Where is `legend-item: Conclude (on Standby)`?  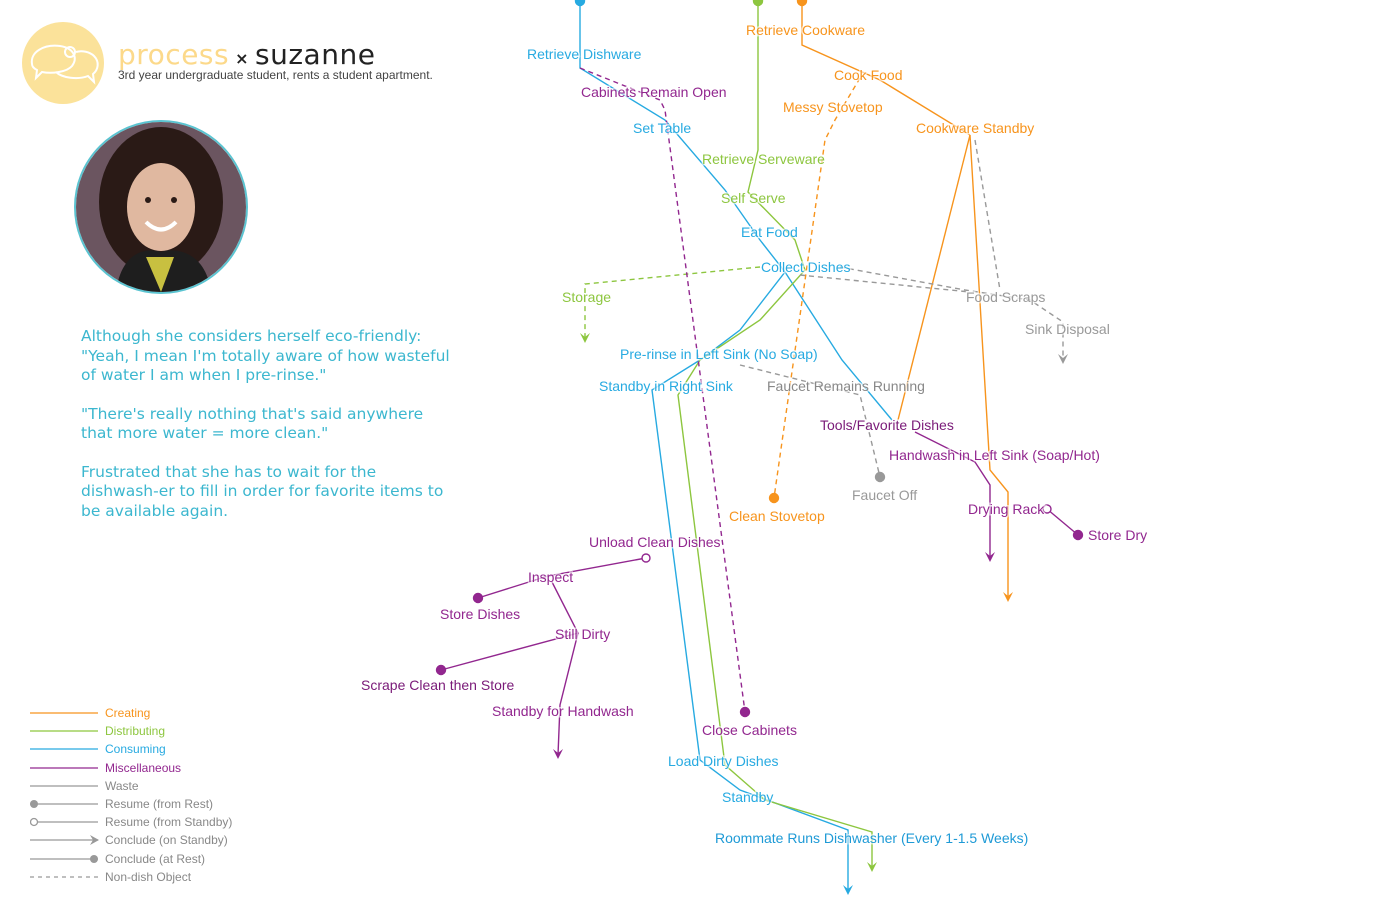
legend-item: Conclude (on Standby) is located at coordinates (131, 840).